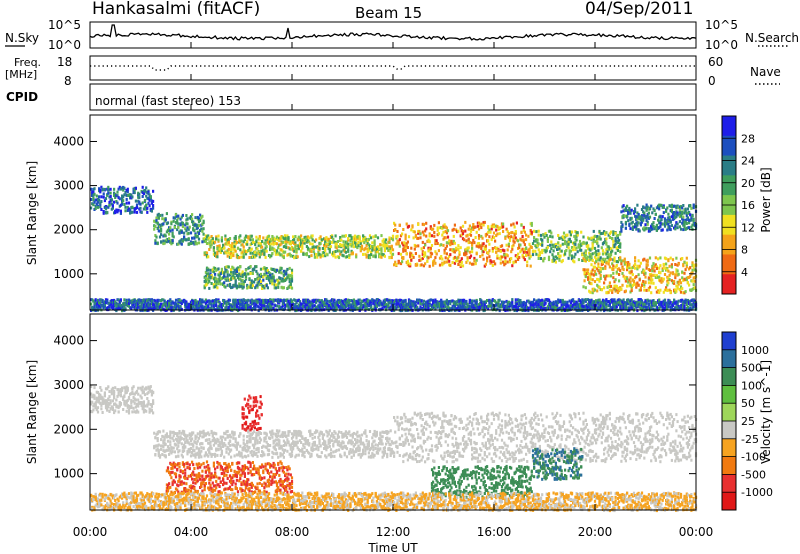 The image size is (800, 554). What do you see at coordinates (639, 9) in the screenshot?
I see `date-title: 04/Sep/2011` at bounding box center [639, 9].